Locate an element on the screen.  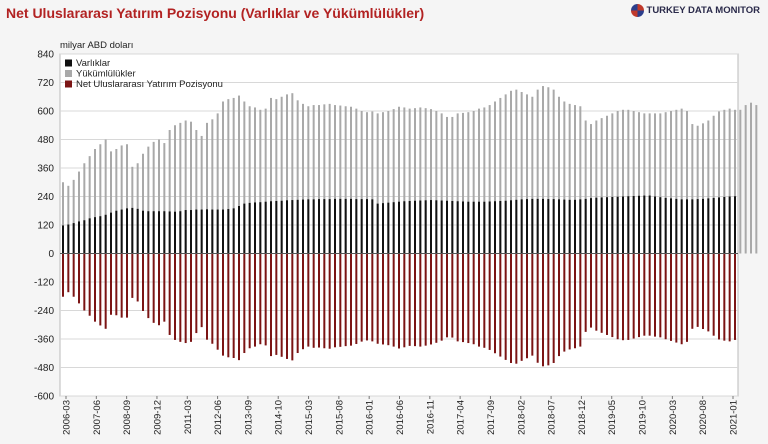
y-tick-label: 360 is located at coordinates (45, 169).